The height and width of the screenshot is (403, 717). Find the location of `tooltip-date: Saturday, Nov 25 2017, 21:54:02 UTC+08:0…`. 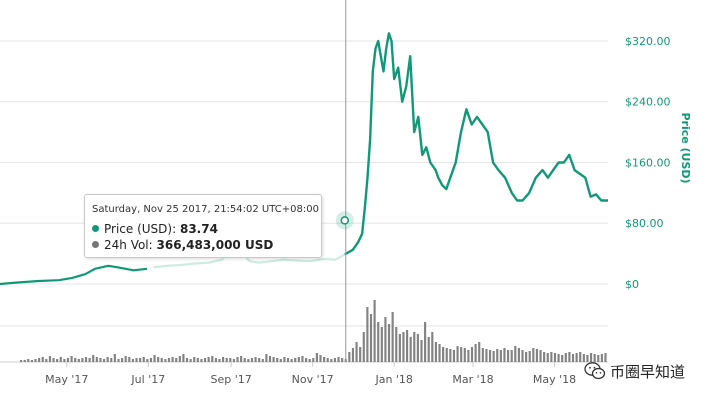

tooltip-date: Saturday, Nov 25 2017, 21:54:02 UTC+08:0… is located at coordinates (205, 209).